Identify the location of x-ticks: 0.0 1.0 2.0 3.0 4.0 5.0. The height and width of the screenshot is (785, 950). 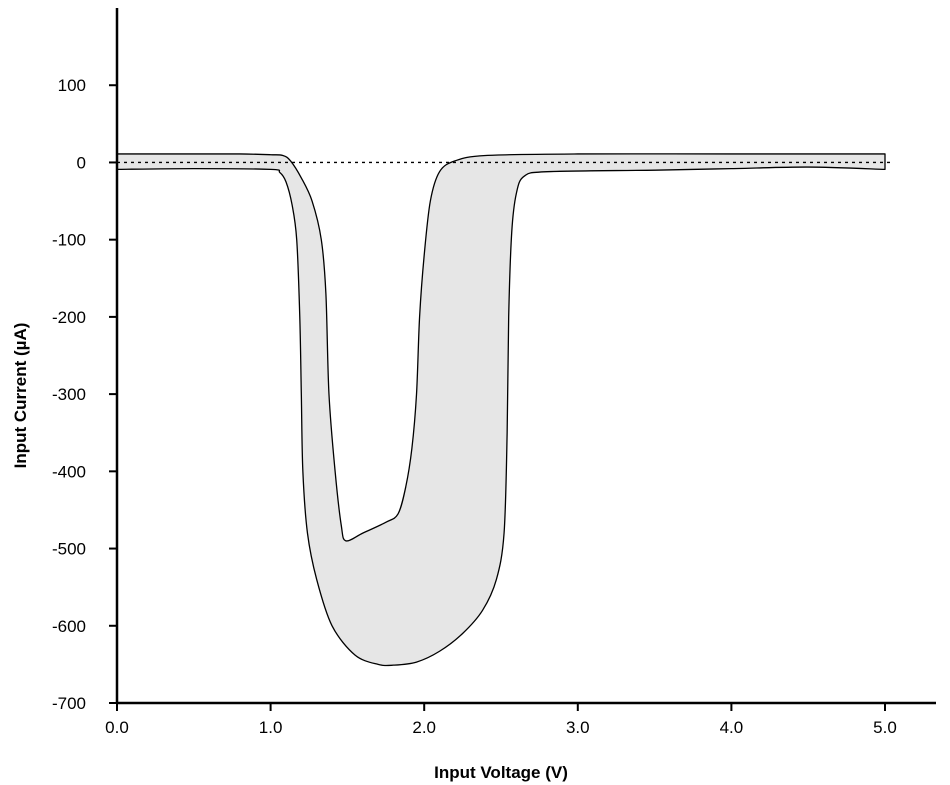
(501, 720).